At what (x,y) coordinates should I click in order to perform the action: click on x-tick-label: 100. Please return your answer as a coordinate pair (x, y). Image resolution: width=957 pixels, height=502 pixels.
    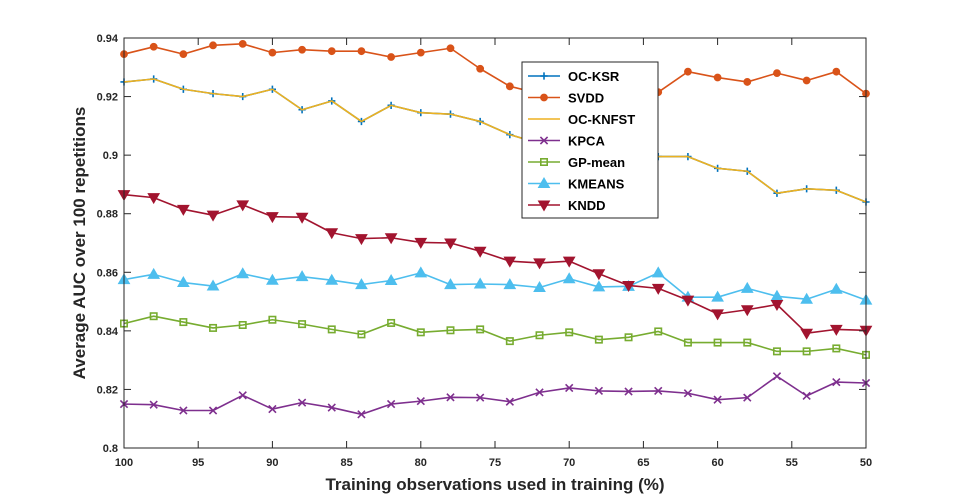
    Looking at the image, I should click on (124, 463).